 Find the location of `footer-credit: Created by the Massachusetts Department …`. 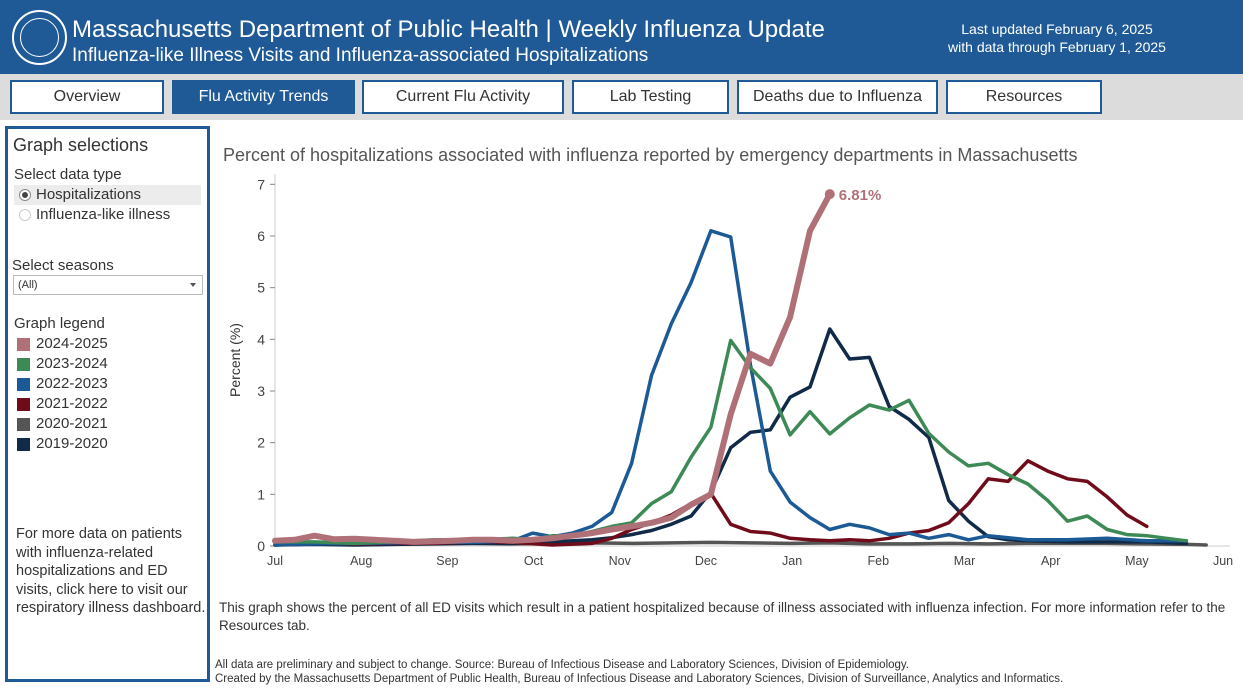

footer-credit: Created by the Massachusetts Department … is located at coordinates (639, 679).